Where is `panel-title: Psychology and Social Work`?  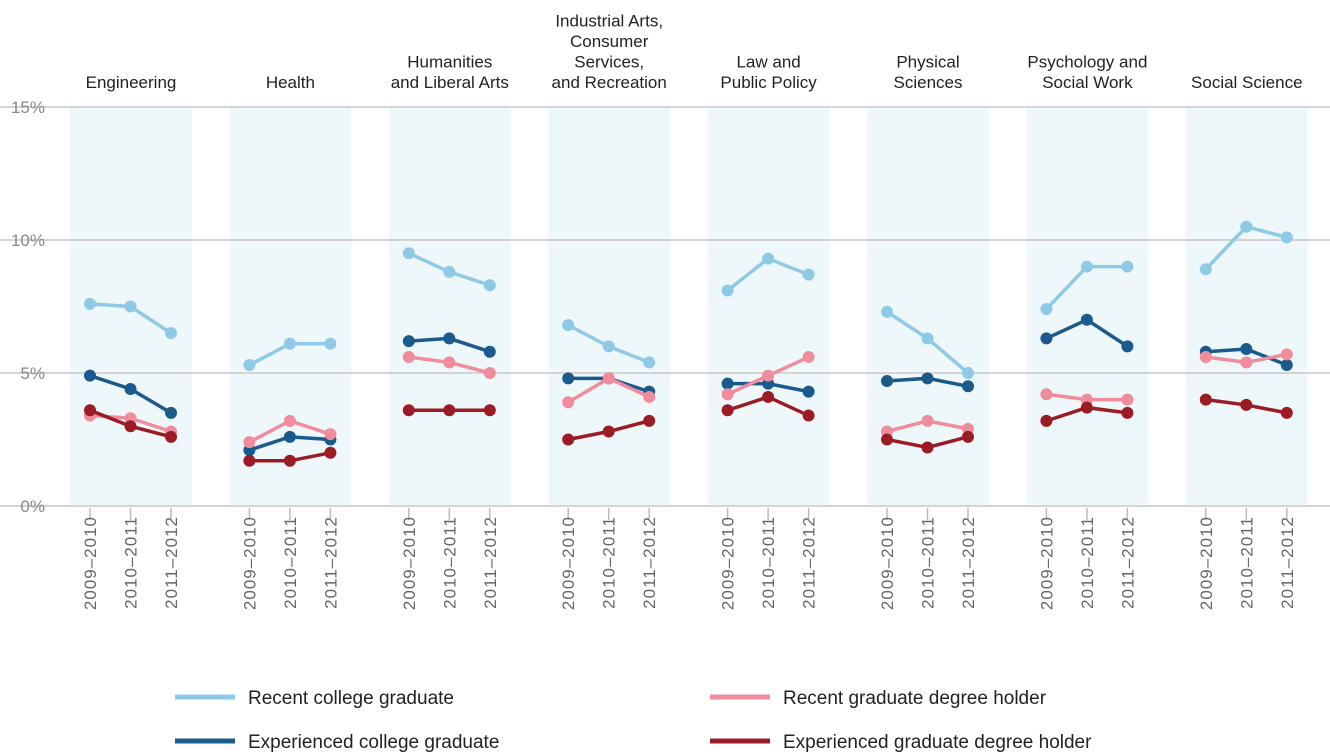 panel-title: Psychology and Social Work is located at coordinates (1087, 73).